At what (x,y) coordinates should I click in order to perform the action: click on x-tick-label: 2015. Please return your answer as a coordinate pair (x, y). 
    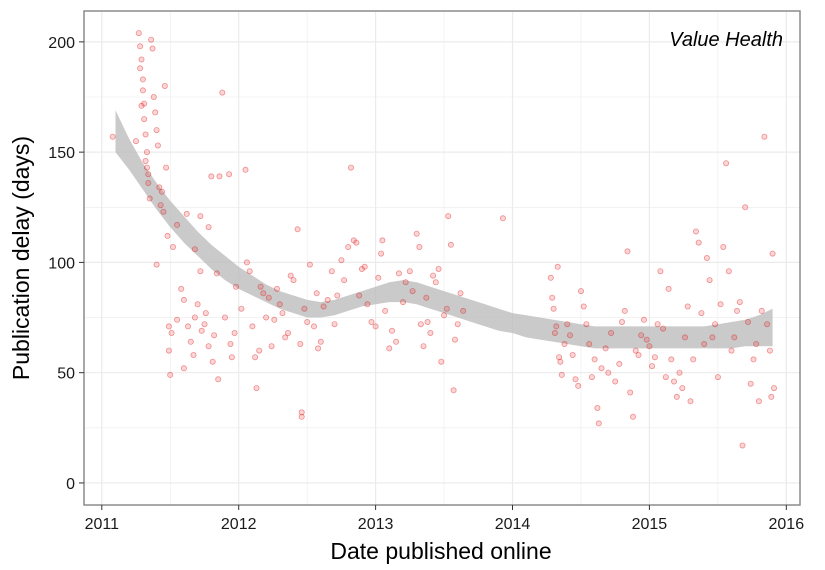
    Looking at the image, I should click on (650, 524).